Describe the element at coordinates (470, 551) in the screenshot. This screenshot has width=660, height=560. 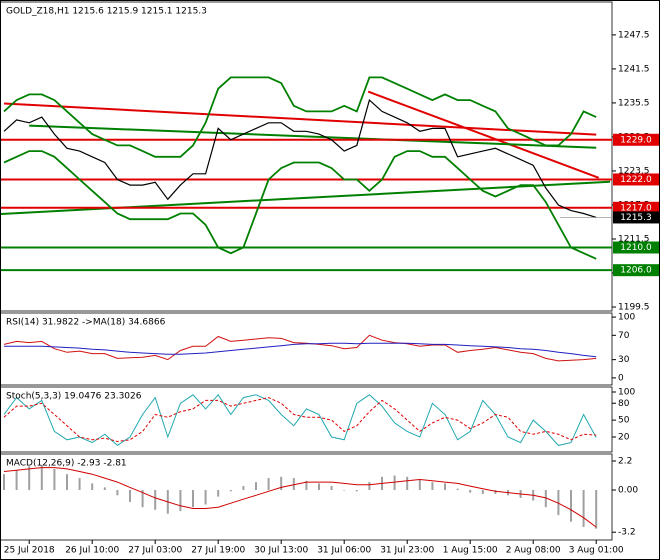
I see `x-tick-label: 1 Aug 15:00` at that location.